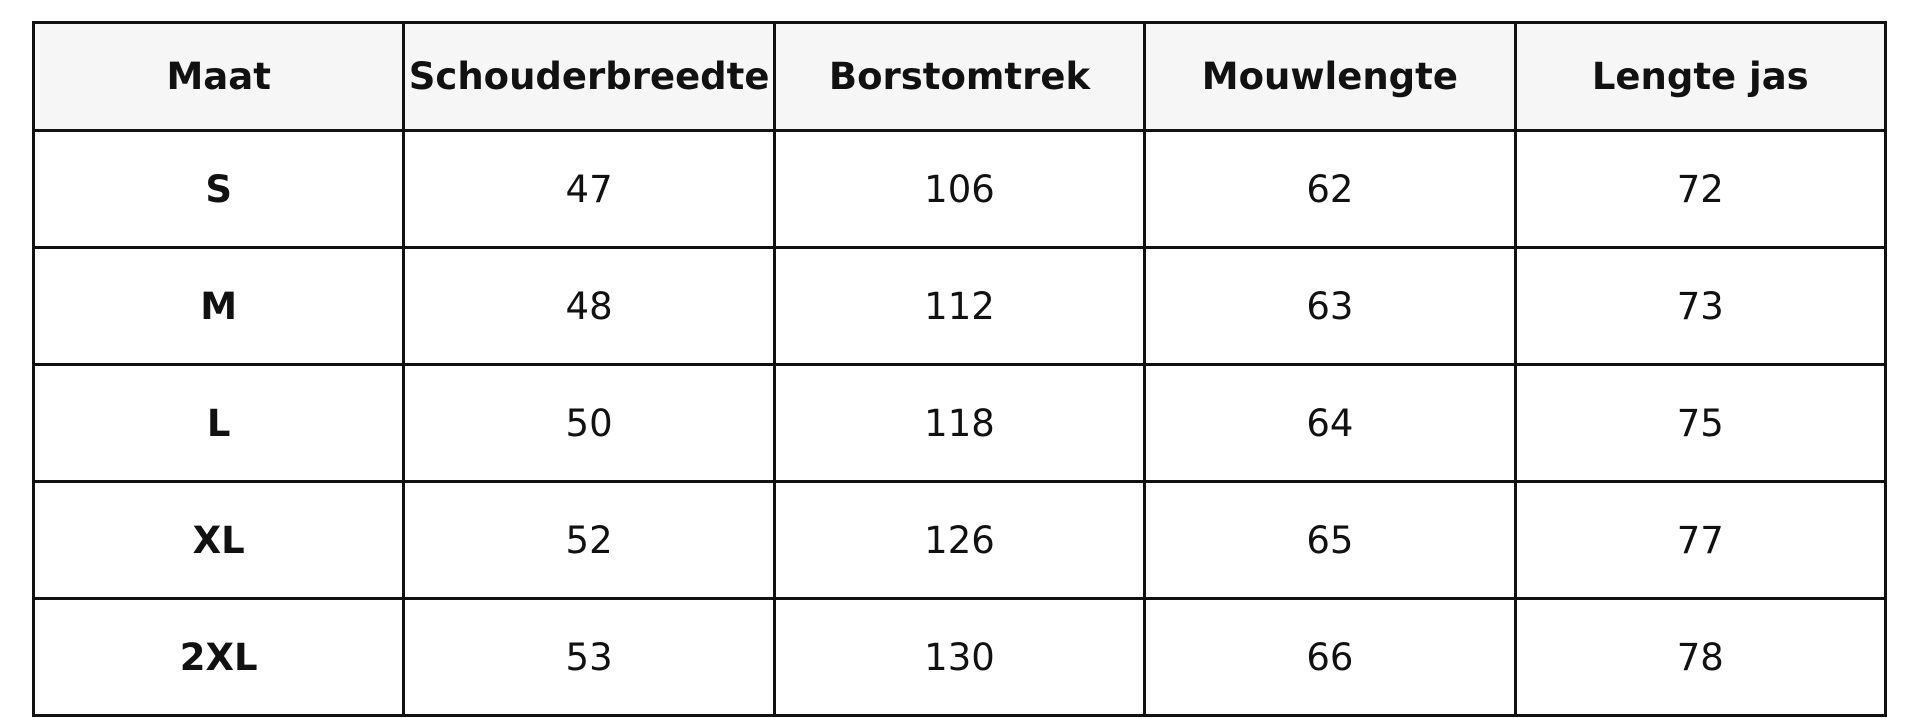 The width and height of the screenshot is (1920, 718). What do you see at coordinates (1330, 657) in the screenshot?
I see `value-cell: 66` at bounding box center [1330, 657].